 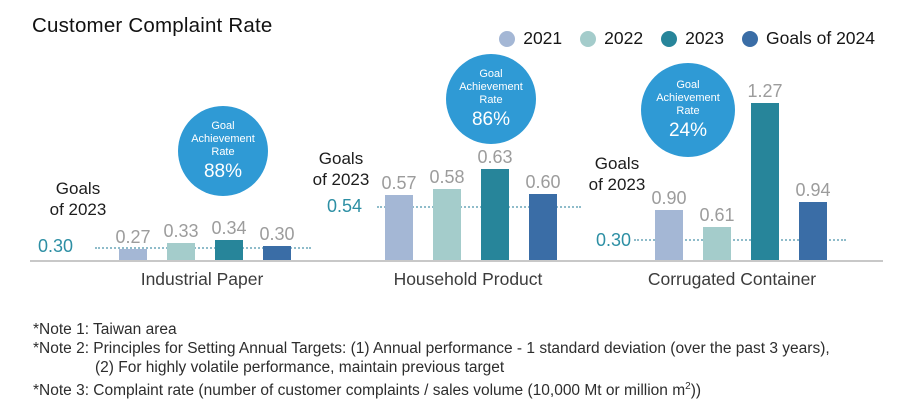 What do you see at coordinates (624, 38) in the screenshot?
I see `legend-label: 2022` at bounding box center [624, 38].